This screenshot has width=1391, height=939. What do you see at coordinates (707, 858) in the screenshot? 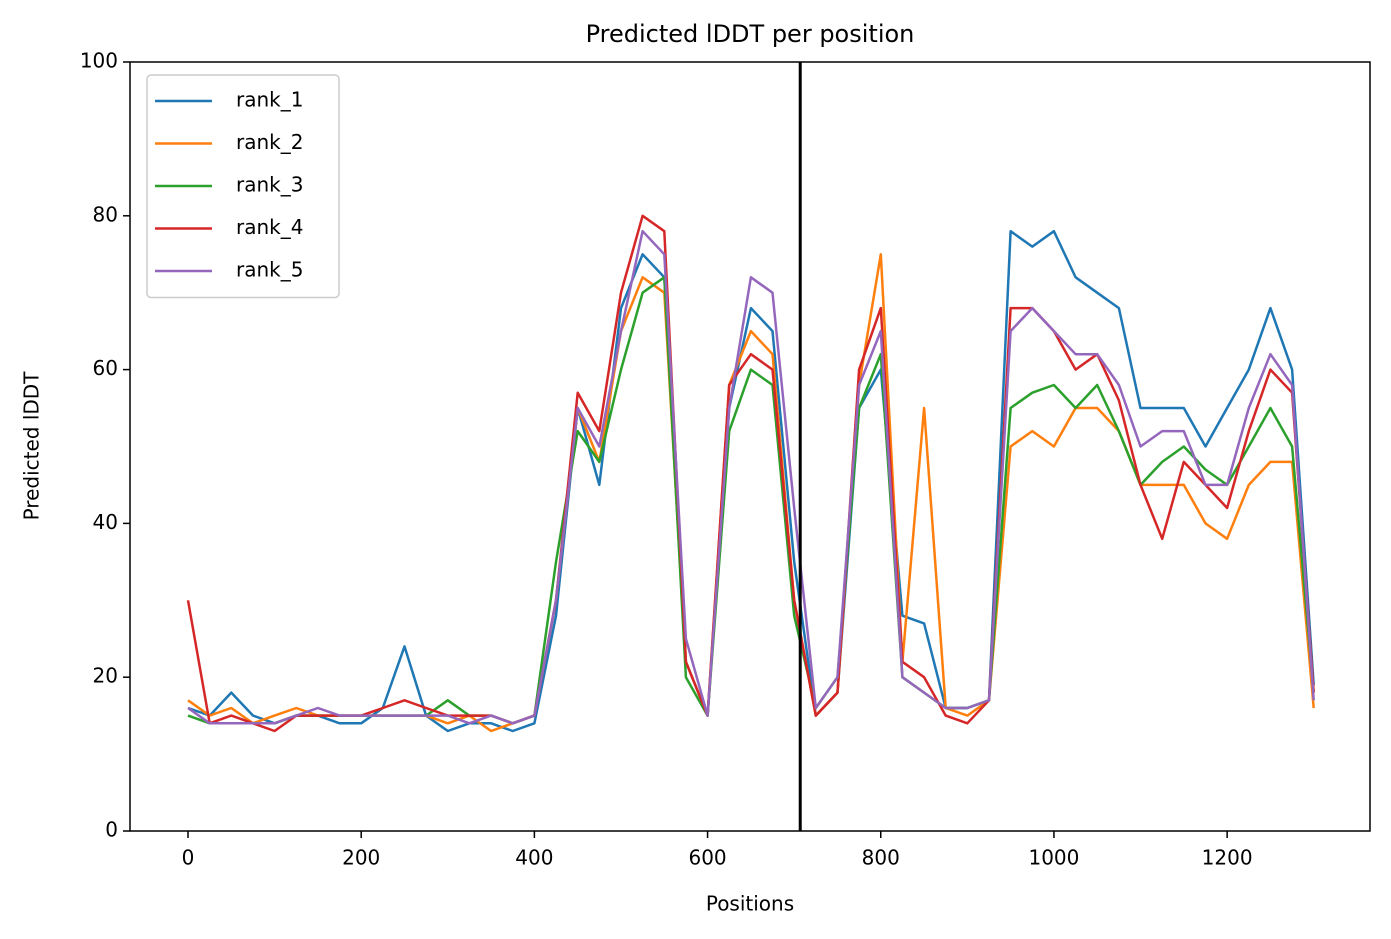
I see `x-tick-label: 600` at bounding box center [707, 858].